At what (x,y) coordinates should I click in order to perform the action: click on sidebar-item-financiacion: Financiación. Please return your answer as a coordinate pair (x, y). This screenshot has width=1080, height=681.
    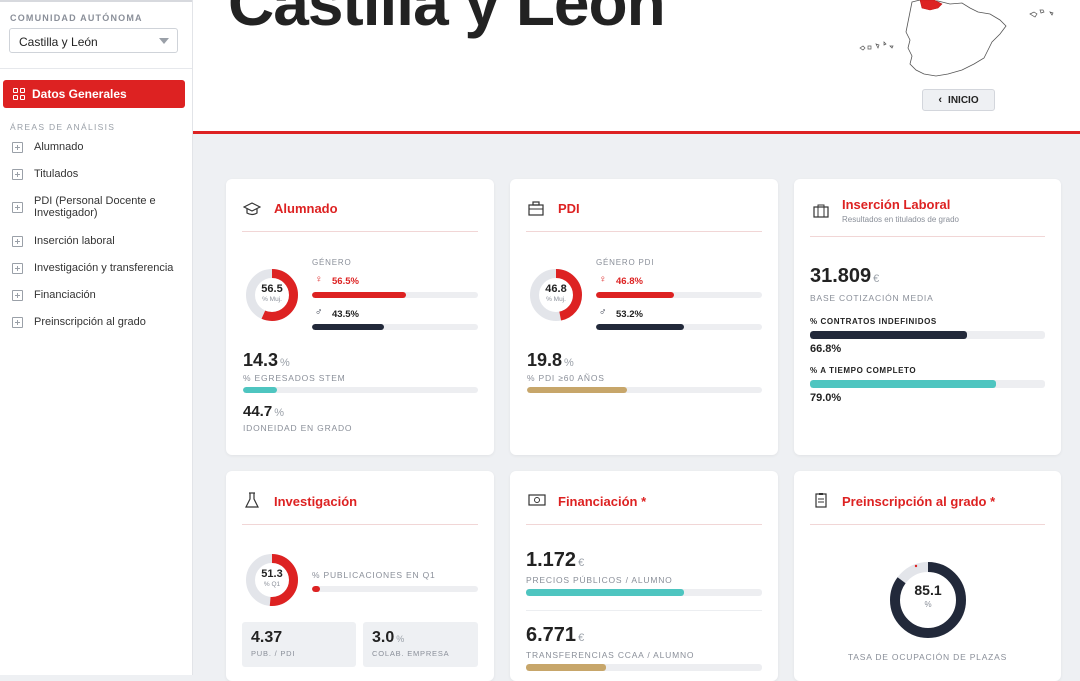
    Looking at the image, I should click on (54, 295).